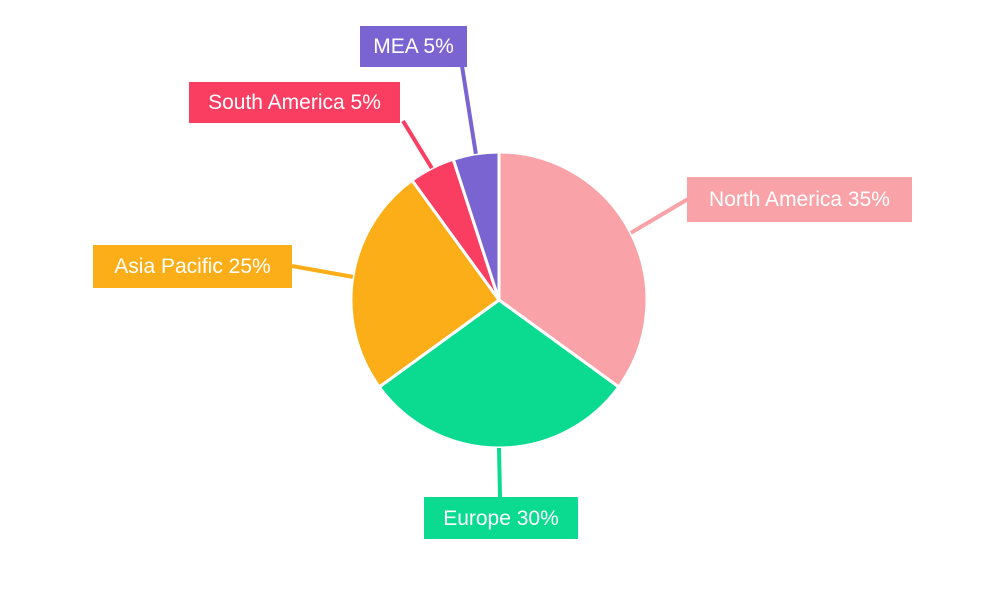  I want to click on leader-line-asia-pacific, so click(322, 271).